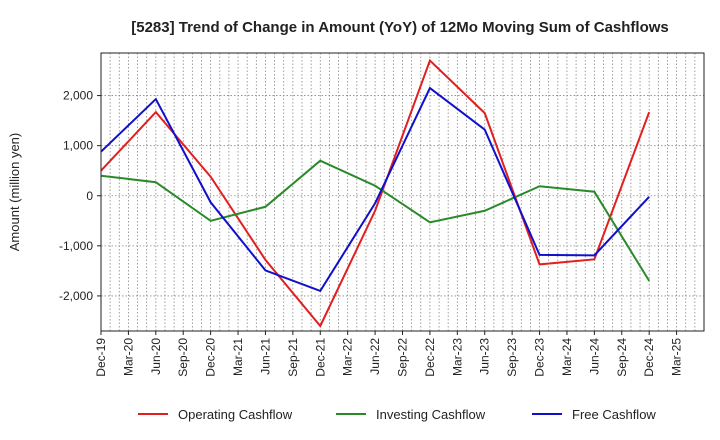 The image size is (720, 440). I want to click on x-tick-label: Sep-23, so click(512, 357).